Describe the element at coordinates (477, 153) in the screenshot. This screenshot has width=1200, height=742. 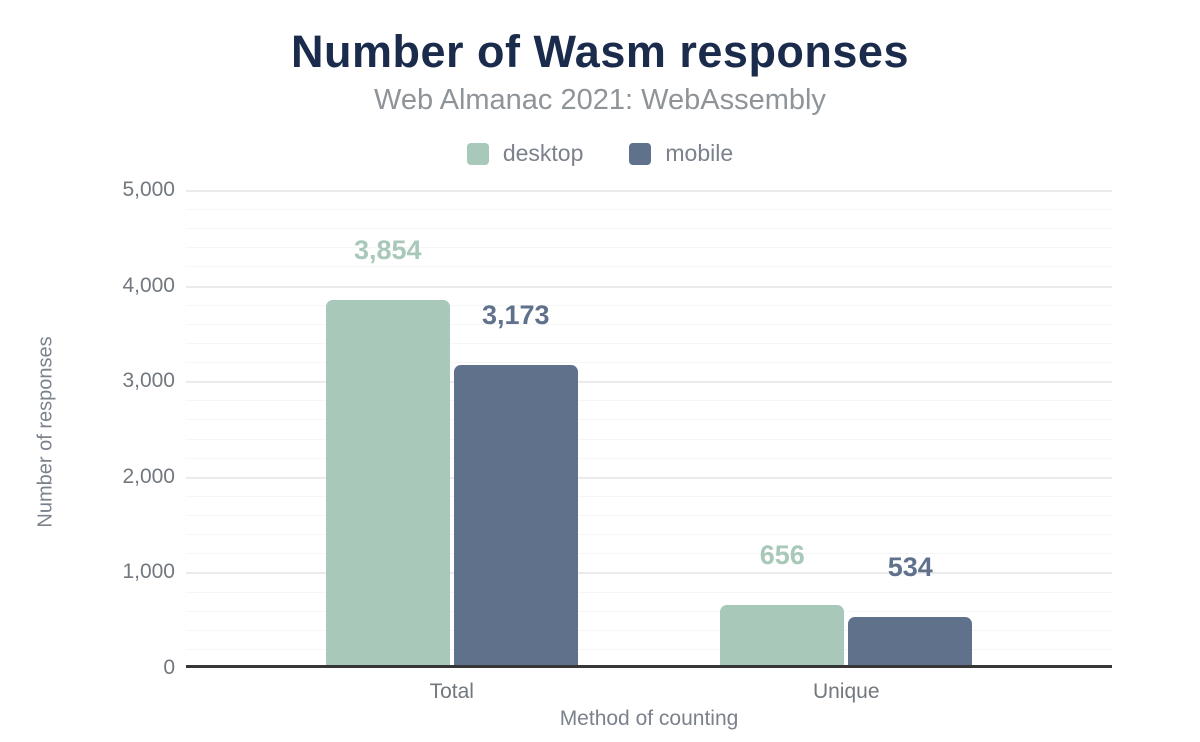
I see `legend-swatch-desktop` at that location.